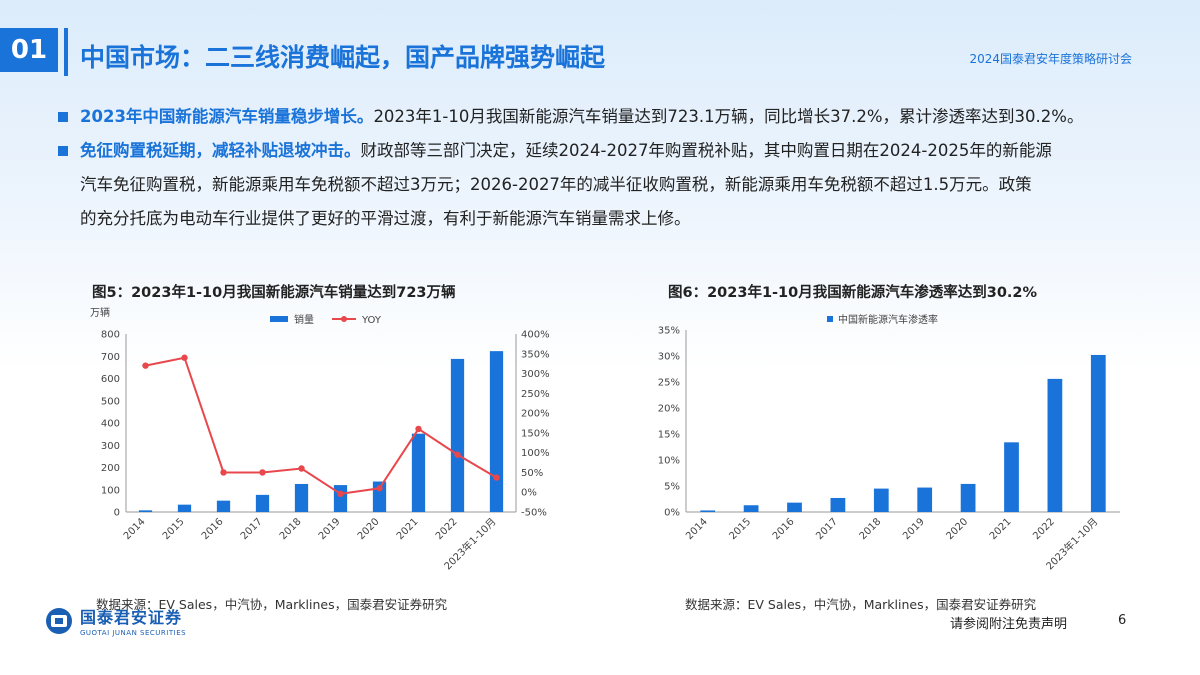  I want to click on disclaimer-link: 请参阅附注免责声明, so click(1009, 624).